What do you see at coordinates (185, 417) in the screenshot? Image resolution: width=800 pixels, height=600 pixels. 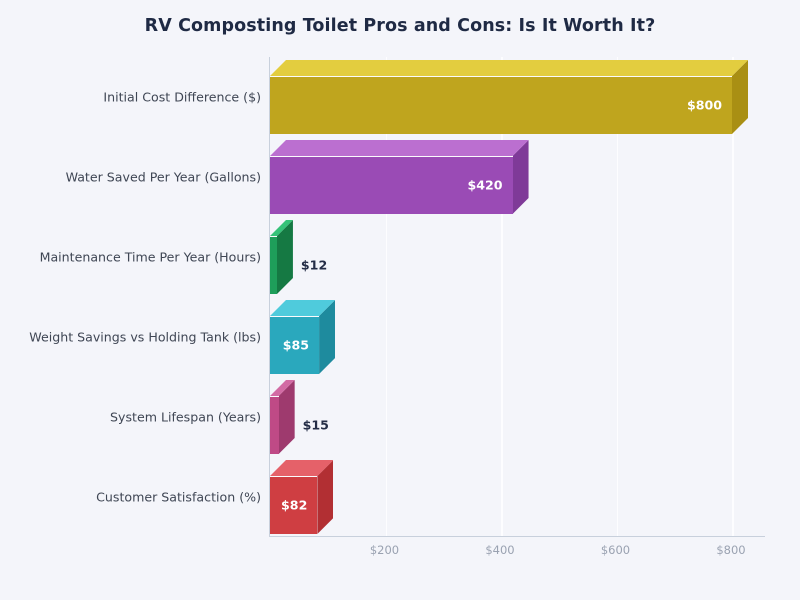 I see `y-axis-label-4: System Lifespan (Years)` at bounding box center [185, 417].